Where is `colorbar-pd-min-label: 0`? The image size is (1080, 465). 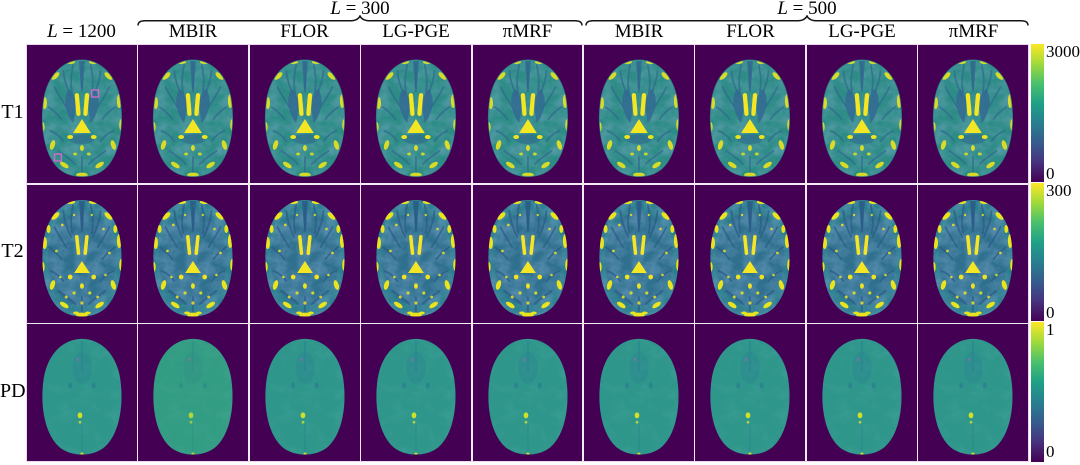
colorbar-pd-min-label: 0 is located at coordinates (1050, 451).